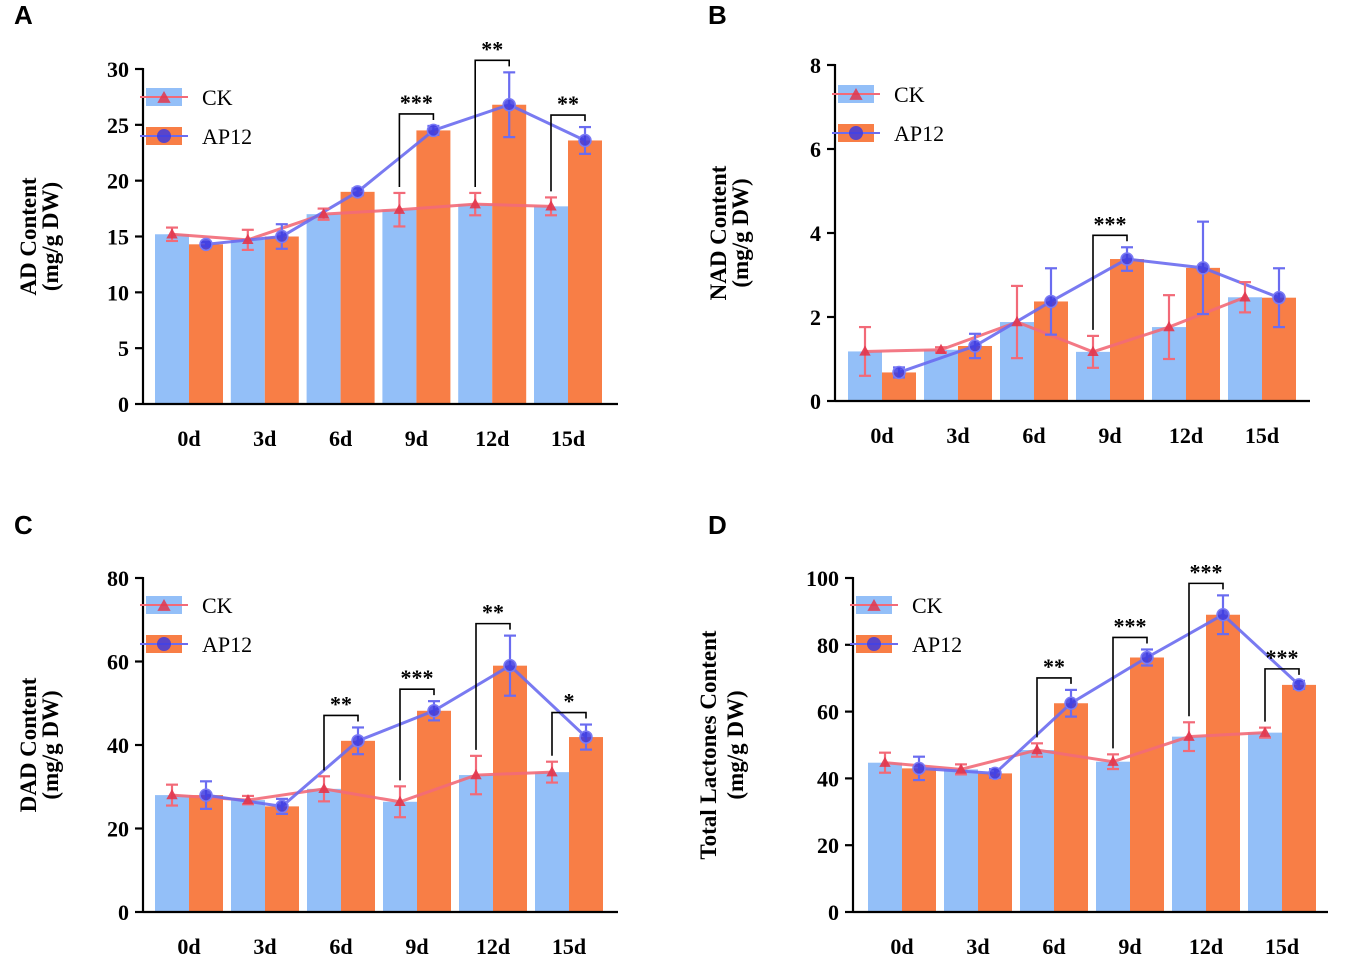 This screenshot has width=1358, height=955. What do you see at coordinates (227, 136) in the screenshot?
I see `legend-label-ap12: AP12` at bounding box center [227, 136].